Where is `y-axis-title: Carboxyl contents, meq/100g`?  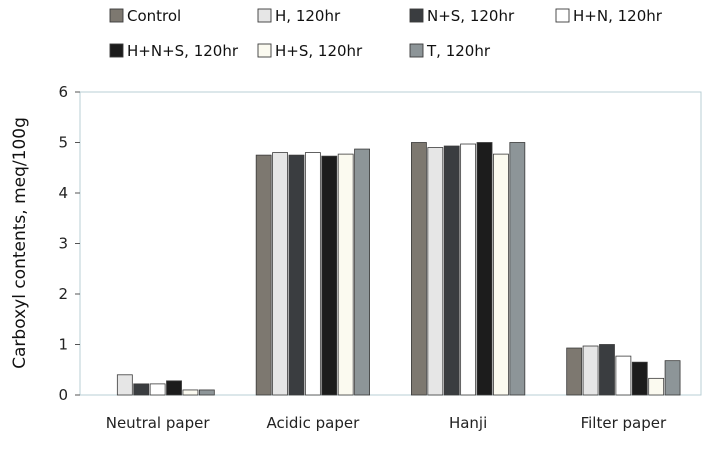 y-axis-title: Carboxyl contents, meq/100g is located at coordinates (20, 243).